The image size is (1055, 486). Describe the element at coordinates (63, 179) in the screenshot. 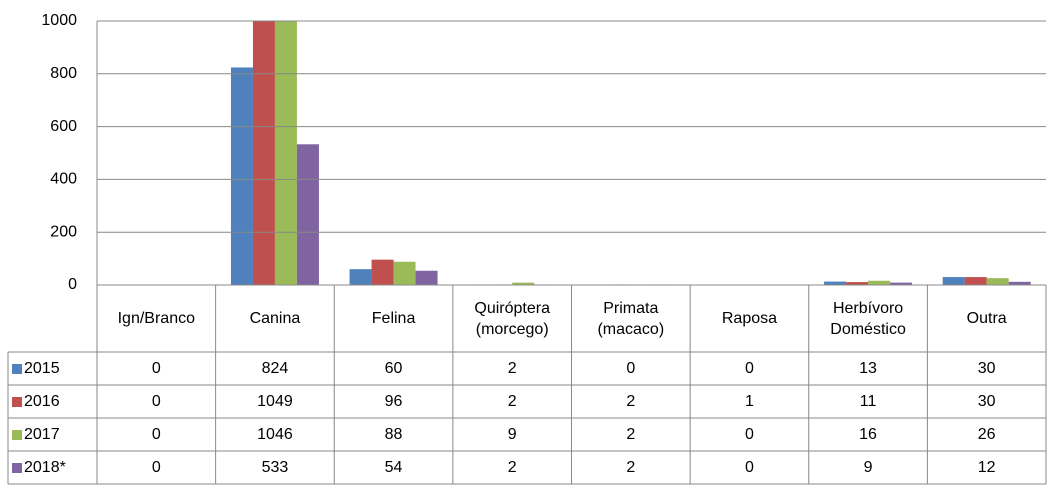

I see `y-tick-label: 400` at that location.